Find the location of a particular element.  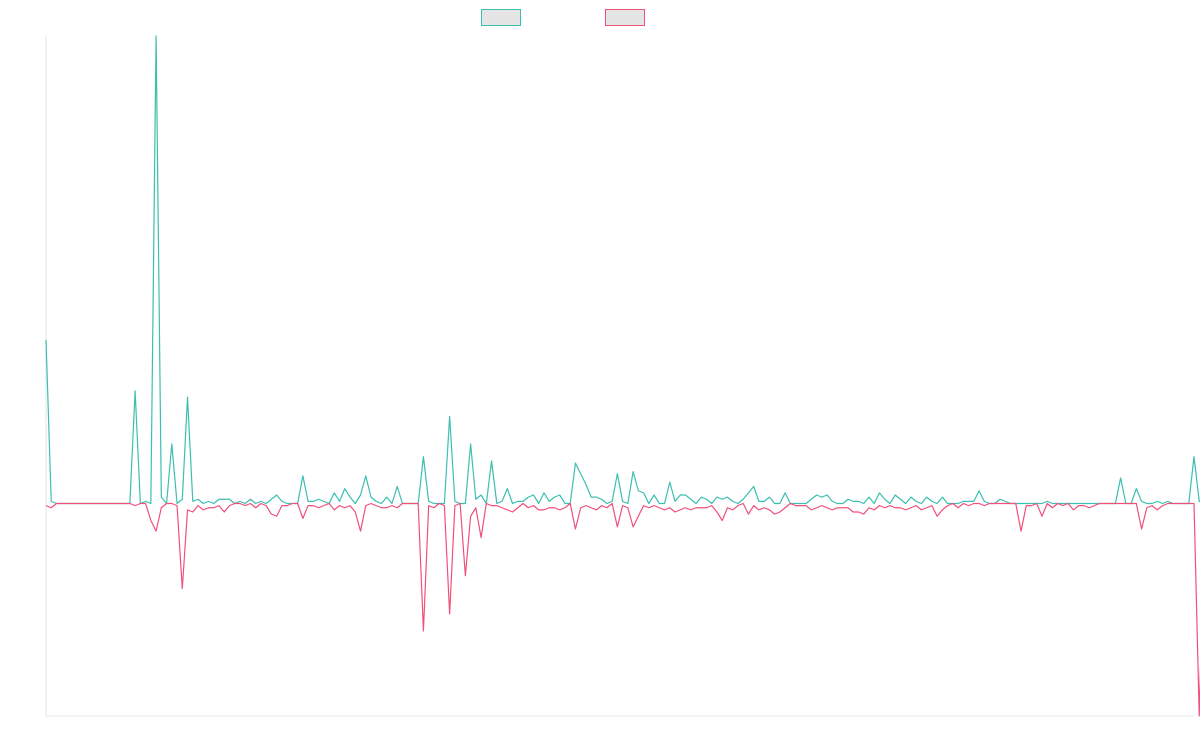

legend is located at coordinates (600, 18).